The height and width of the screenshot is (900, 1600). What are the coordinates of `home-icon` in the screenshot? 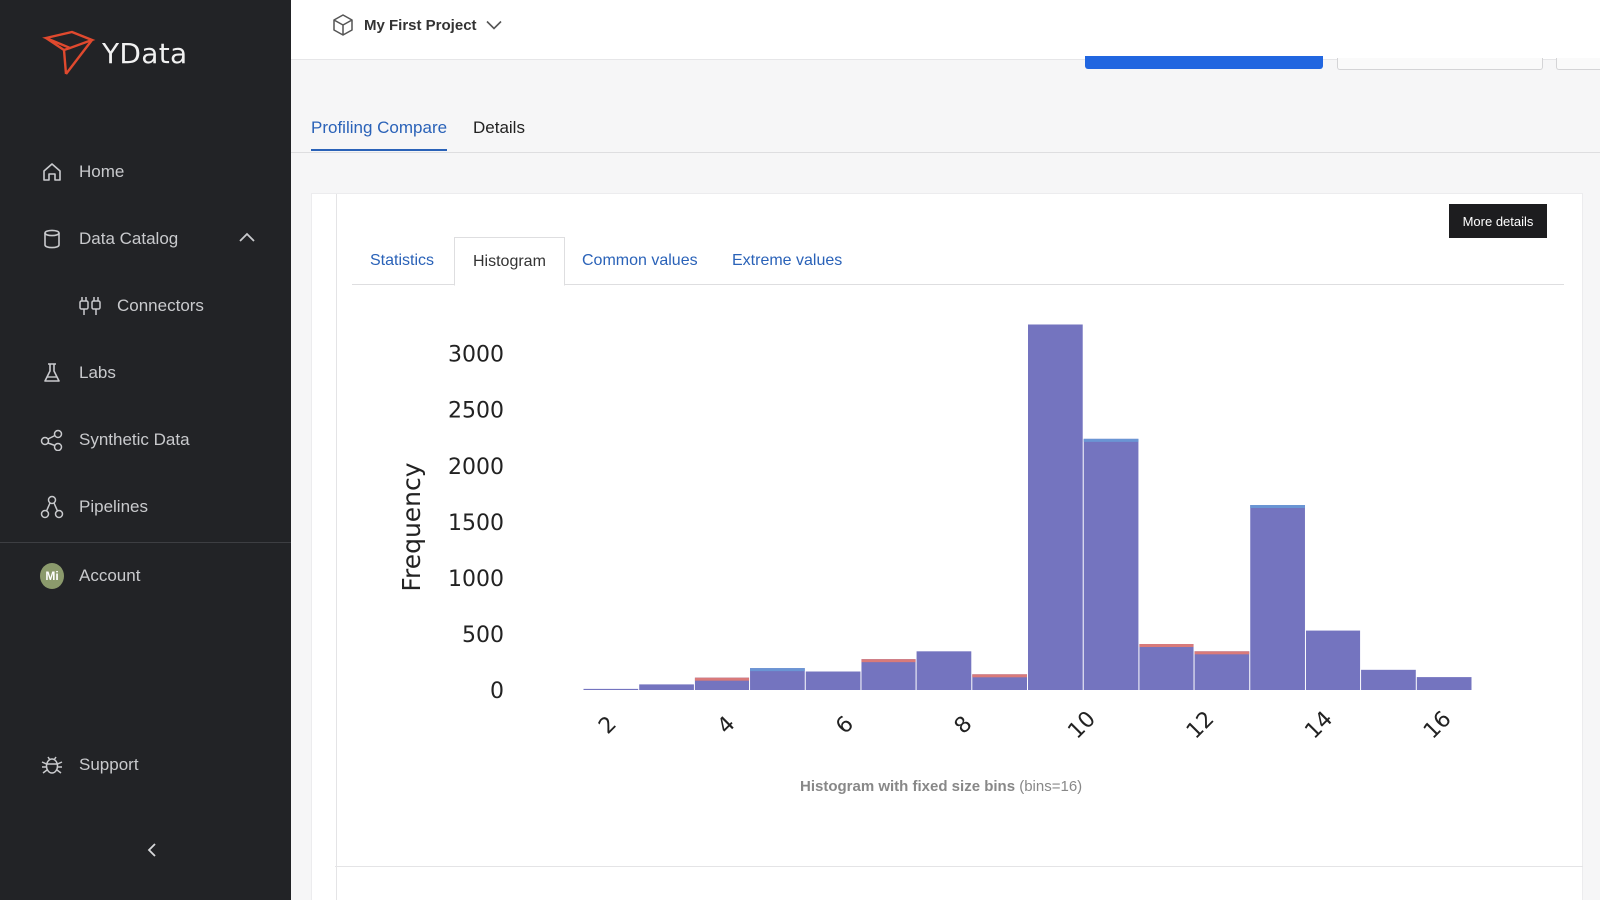 It's located at (52, 172).